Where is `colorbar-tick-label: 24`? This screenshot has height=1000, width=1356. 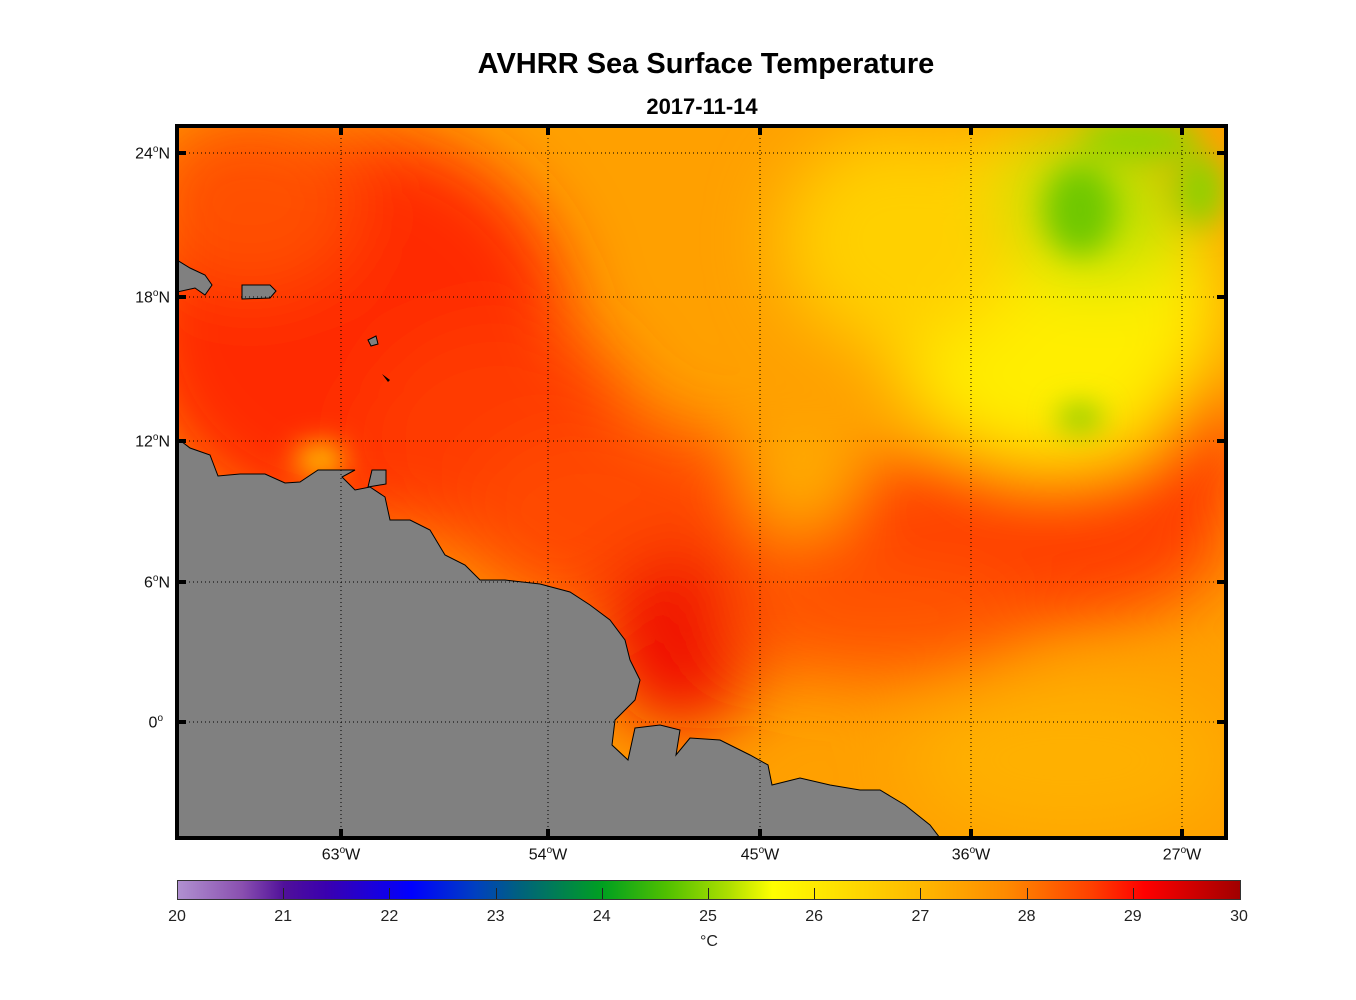
colorbar-tick-label: 24 is located at coordinates (601, 916).